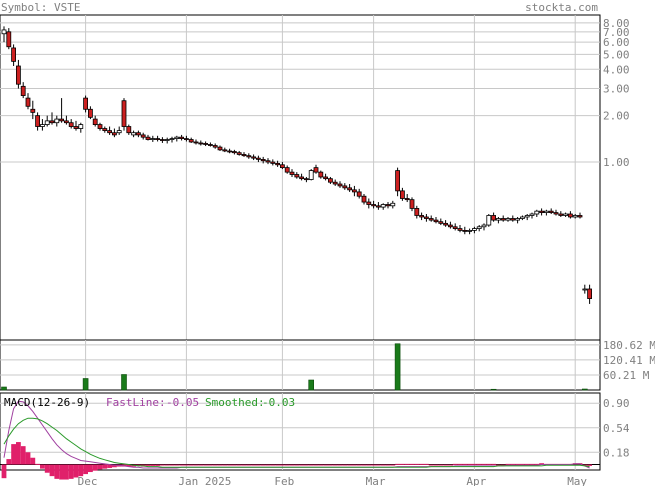  What do you see at coordinates (294, 367) in the screenshot?
I see `volume-bars` at bounding box center [294, 367].